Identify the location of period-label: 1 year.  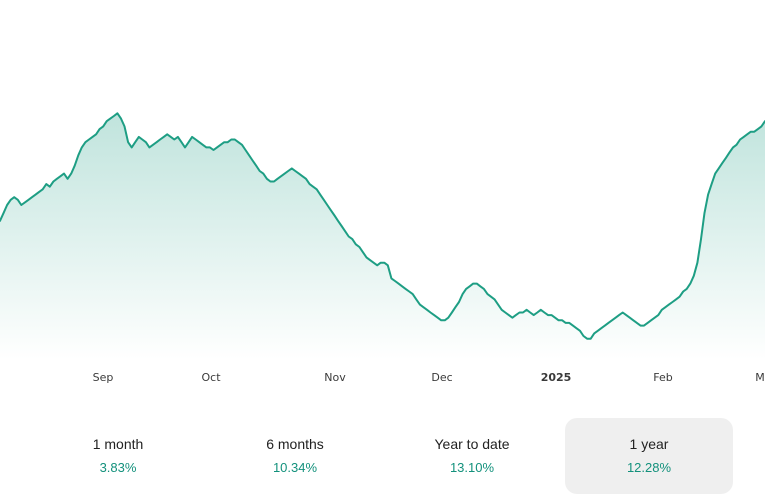
(649, 444).